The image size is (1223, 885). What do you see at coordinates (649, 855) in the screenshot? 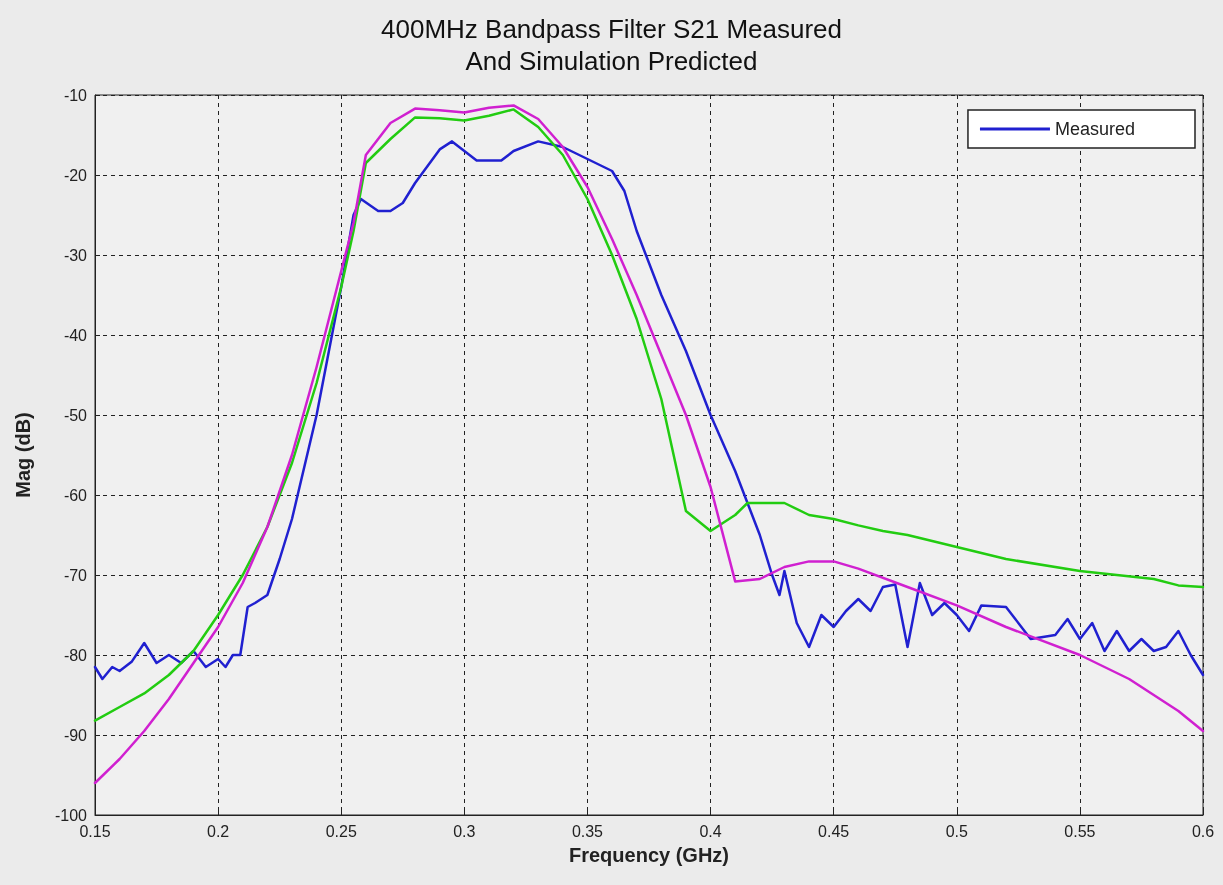
I see `x-axis-title: Frequency (GHz)` at bounding box center [649, 855].